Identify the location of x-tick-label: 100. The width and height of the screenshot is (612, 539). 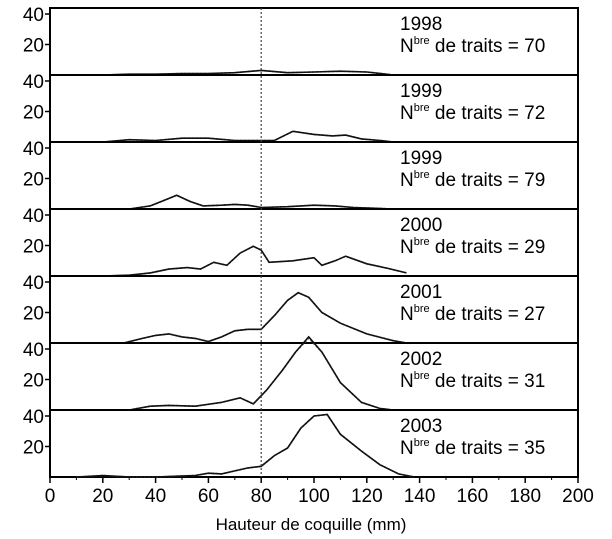
(314, 496).